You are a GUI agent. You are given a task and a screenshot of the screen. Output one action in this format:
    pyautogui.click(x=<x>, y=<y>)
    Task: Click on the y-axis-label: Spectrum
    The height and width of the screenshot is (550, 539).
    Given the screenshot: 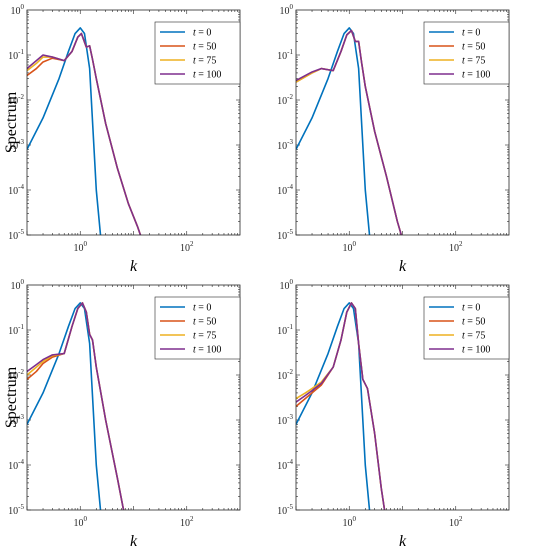 What is the action you would take?
    pyautogui.click(x=11, y=397)
    